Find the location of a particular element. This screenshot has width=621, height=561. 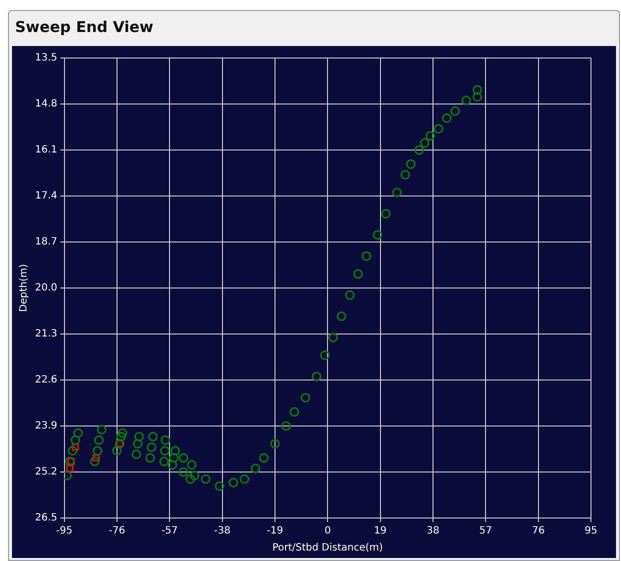

x-tick-label: -76 is located at coordinates (117, 531).